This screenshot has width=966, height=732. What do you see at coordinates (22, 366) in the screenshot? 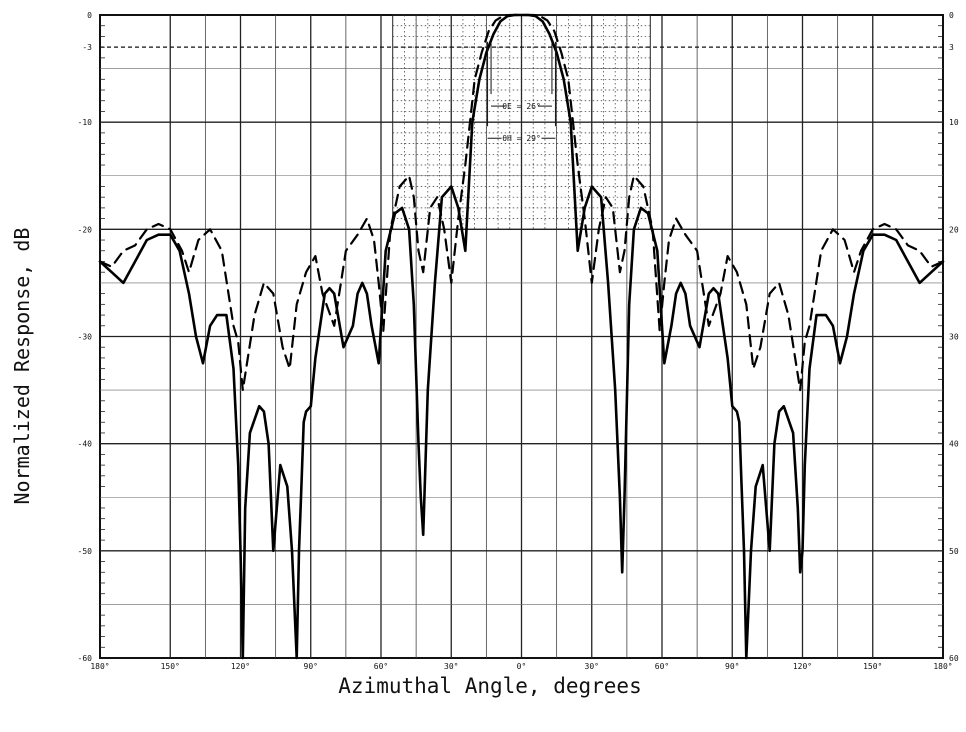
I see `y-axis-label: Normalized Response, dB` at bounding box center [22, 366].